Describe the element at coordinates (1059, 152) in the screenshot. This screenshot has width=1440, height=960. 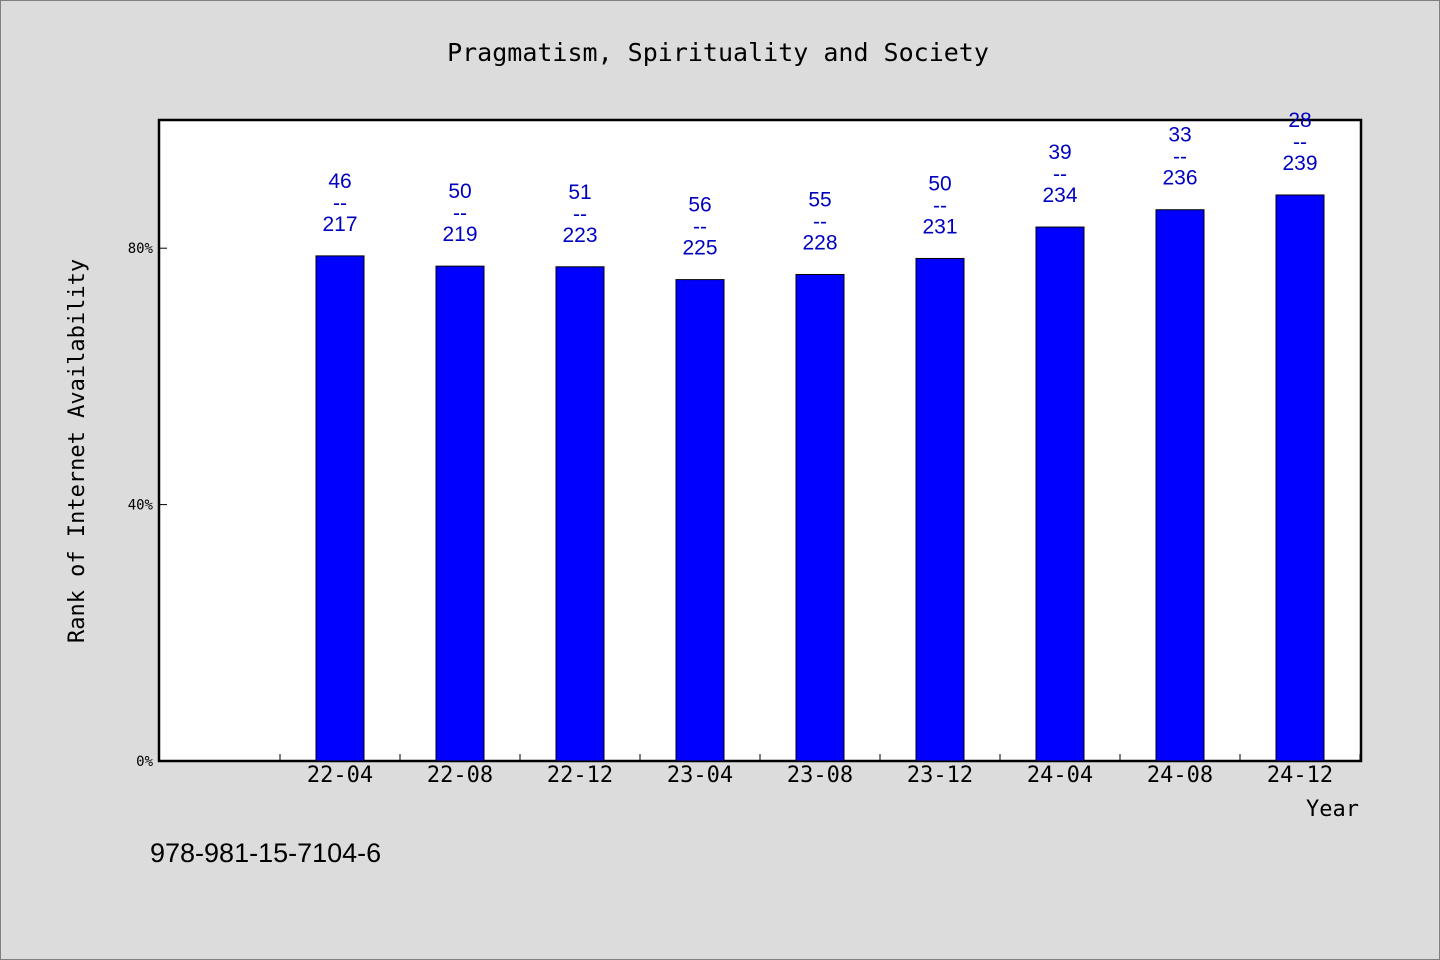
I see `data-label-top: 39` at that location.